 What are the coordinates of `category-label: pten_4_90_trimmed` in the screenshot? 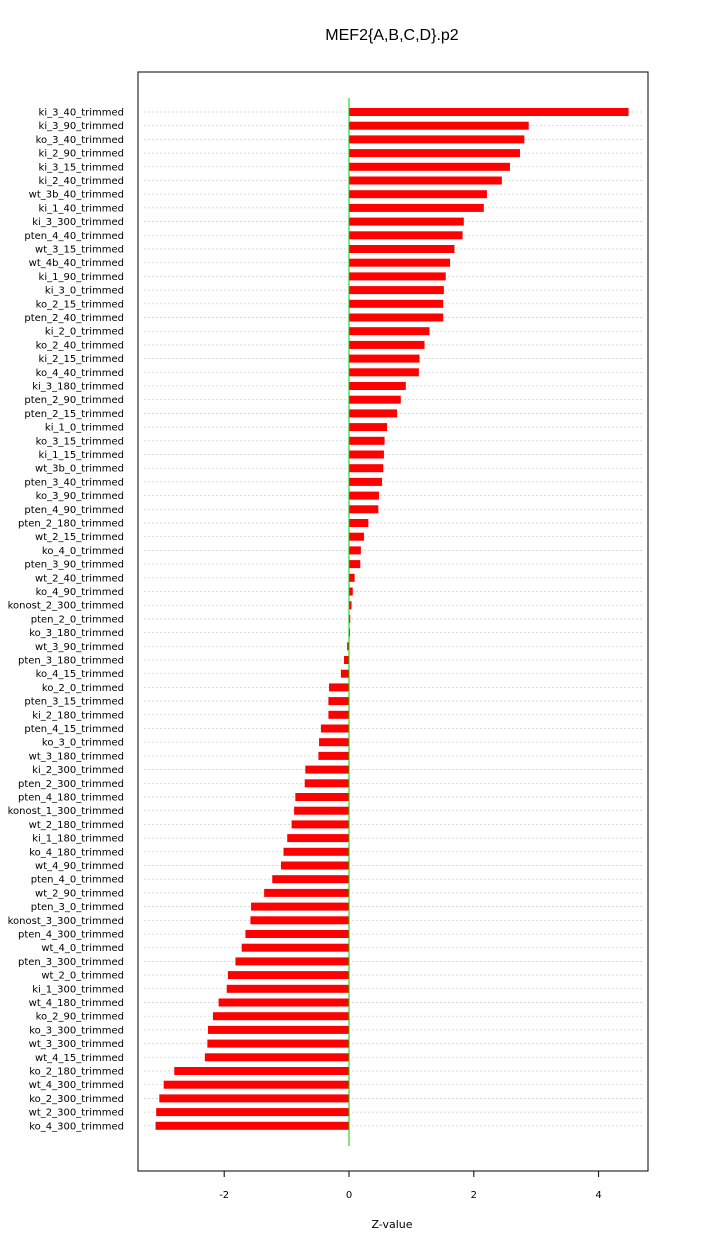 It's located at (74, 510).